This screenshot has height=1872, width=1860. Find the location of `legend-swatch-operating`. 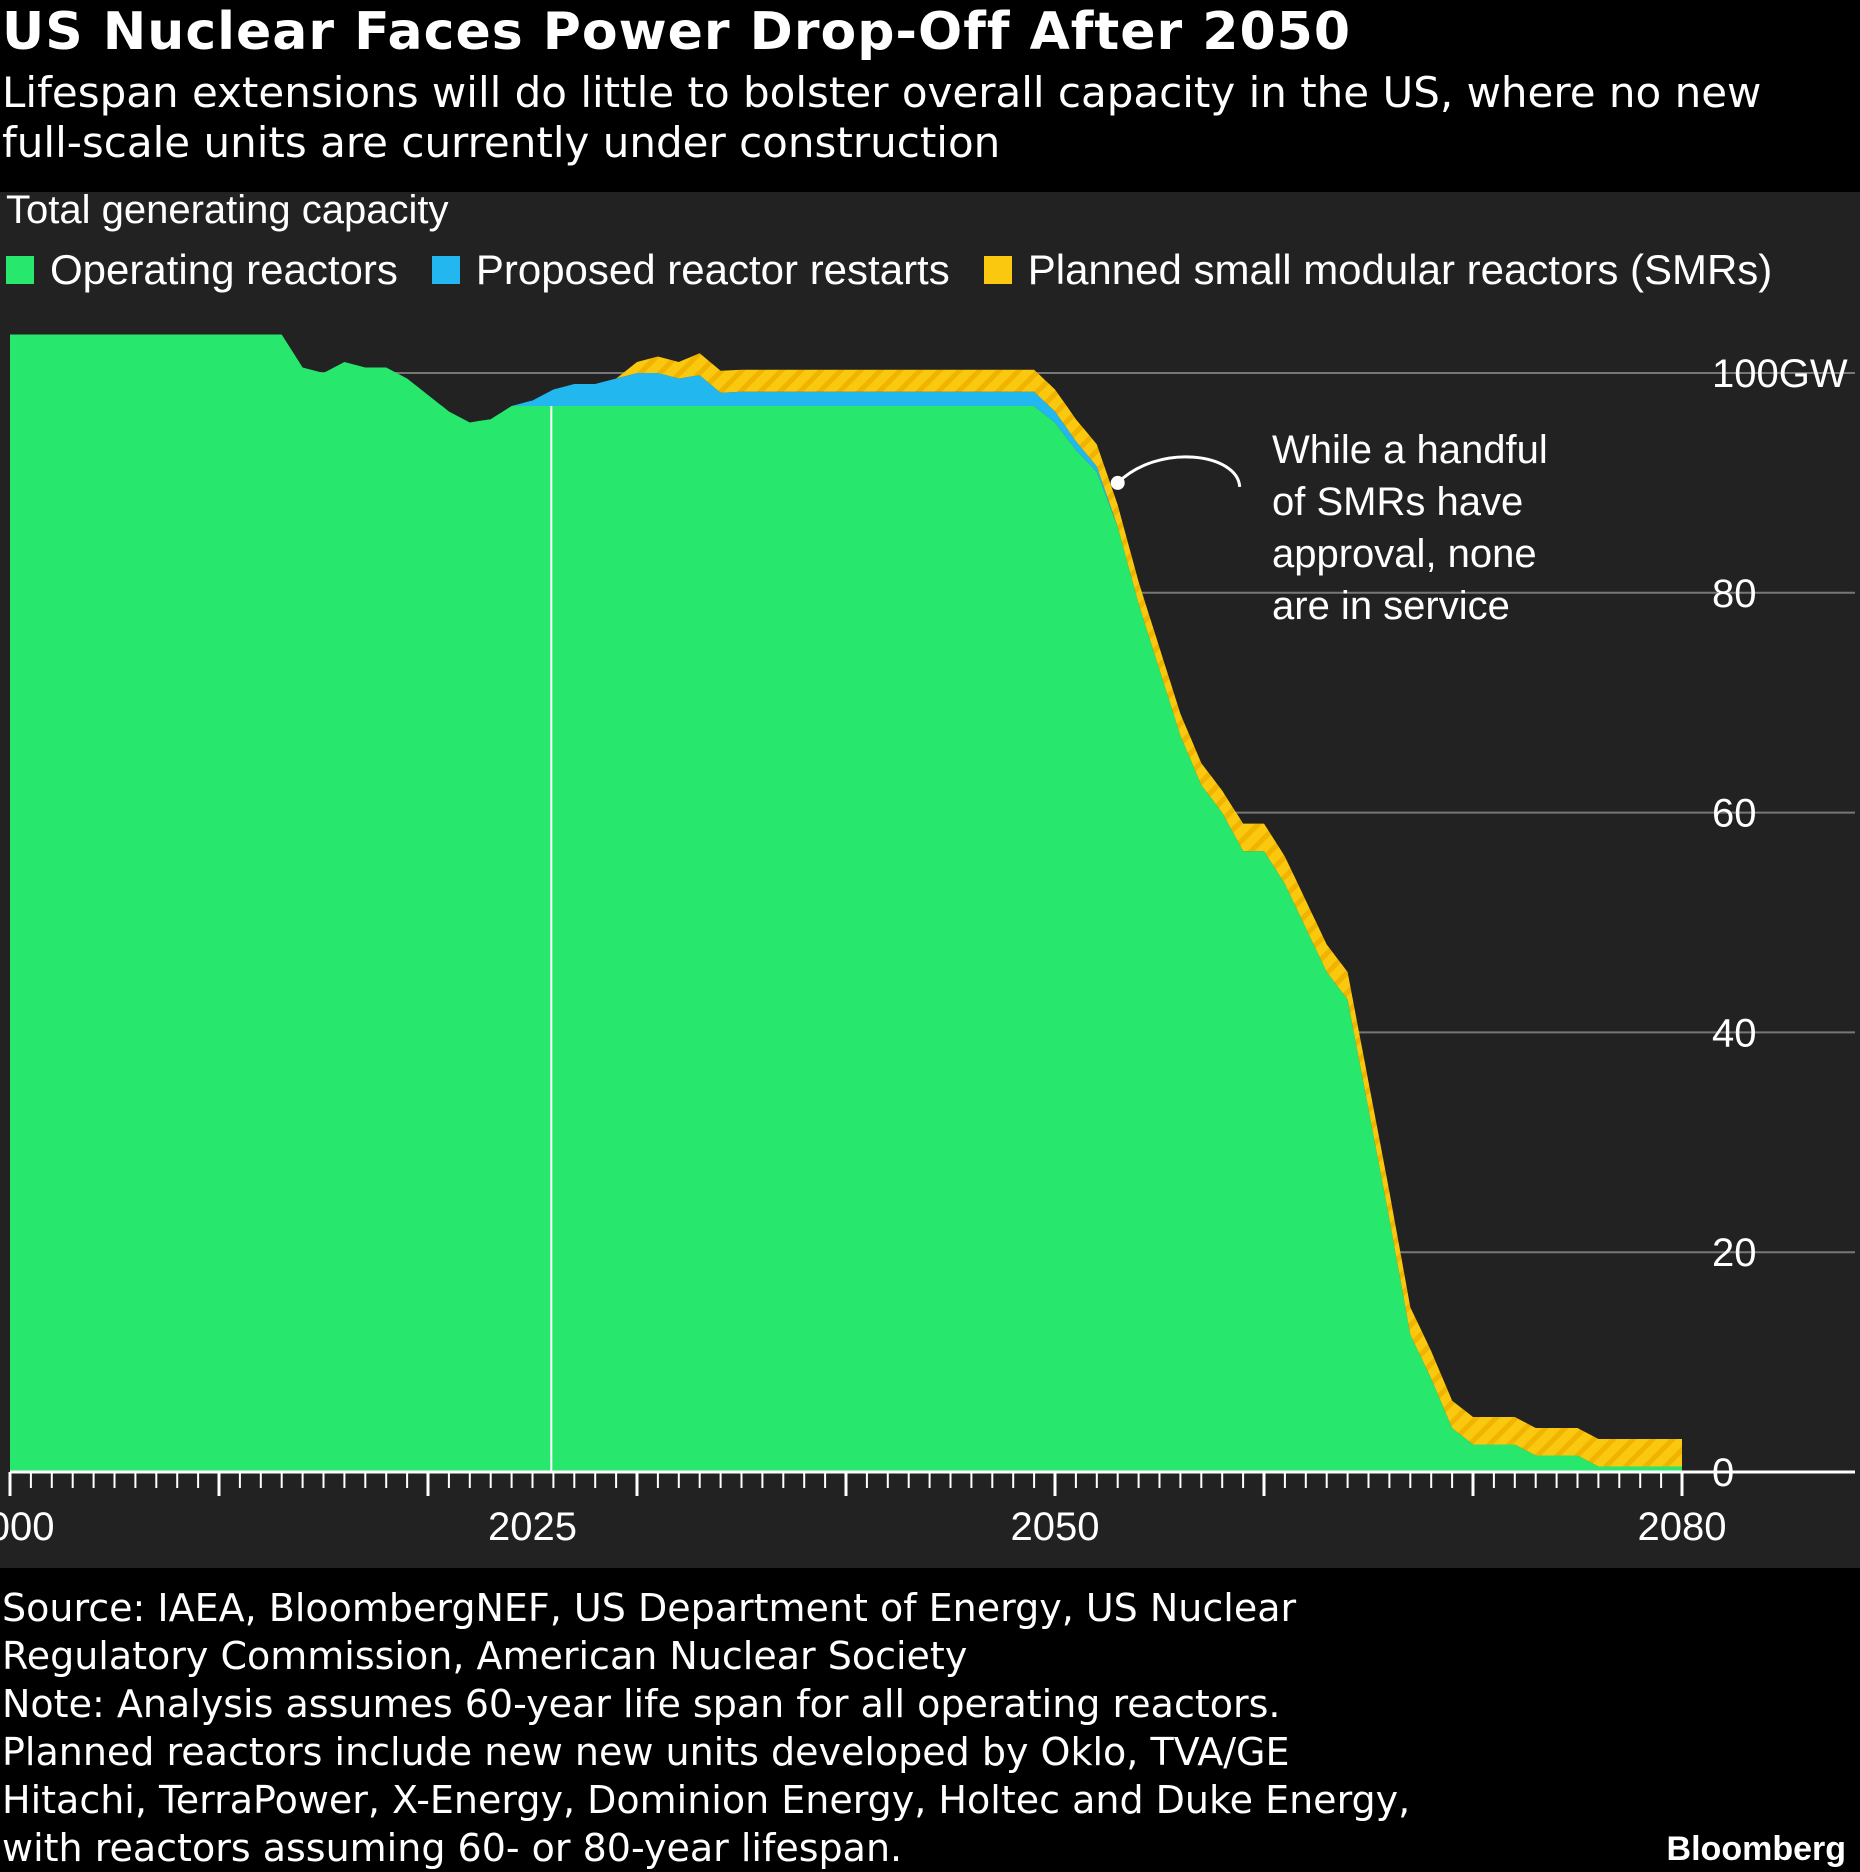

legend-swatch-operating is located at coordinates (20, 270).